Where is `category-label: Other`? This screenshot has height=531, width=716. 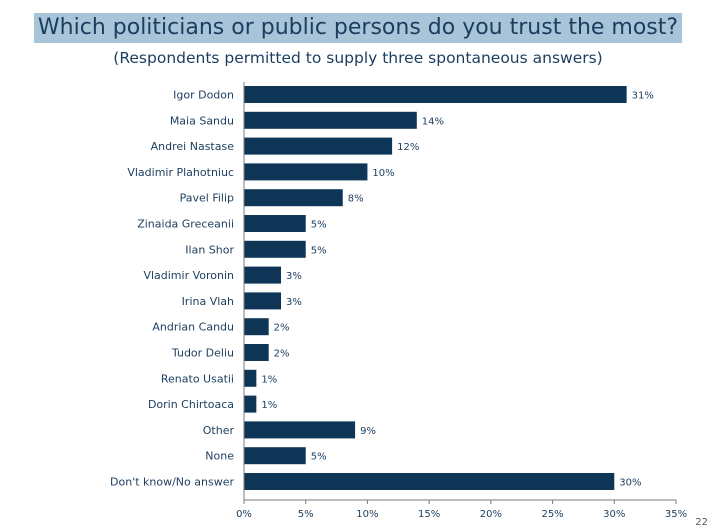 category-label: Other is located at coordinates (219, 430).